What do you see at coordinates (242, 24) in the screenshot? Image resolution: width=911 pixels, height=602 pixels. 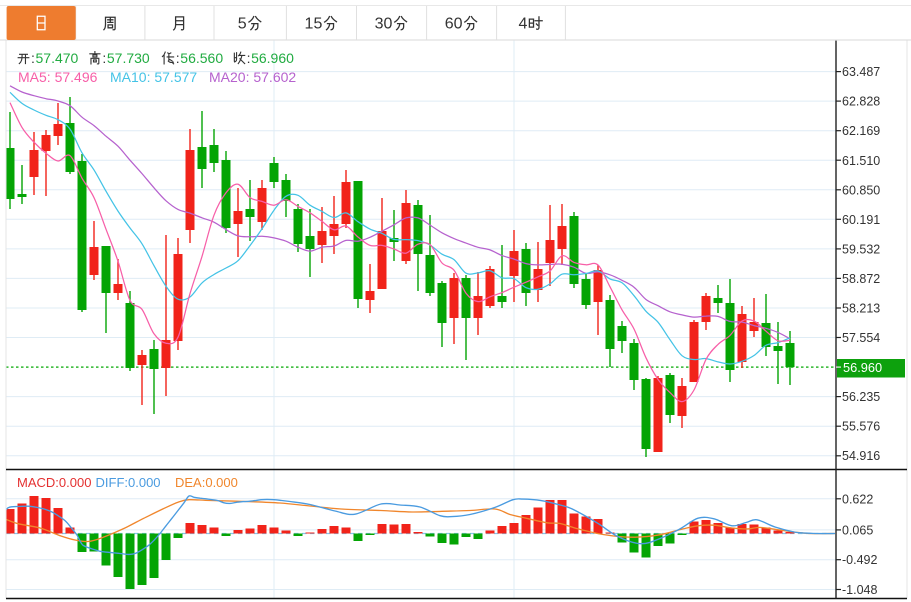 I see `svg-text: 5` at bounding box center [242, 24].